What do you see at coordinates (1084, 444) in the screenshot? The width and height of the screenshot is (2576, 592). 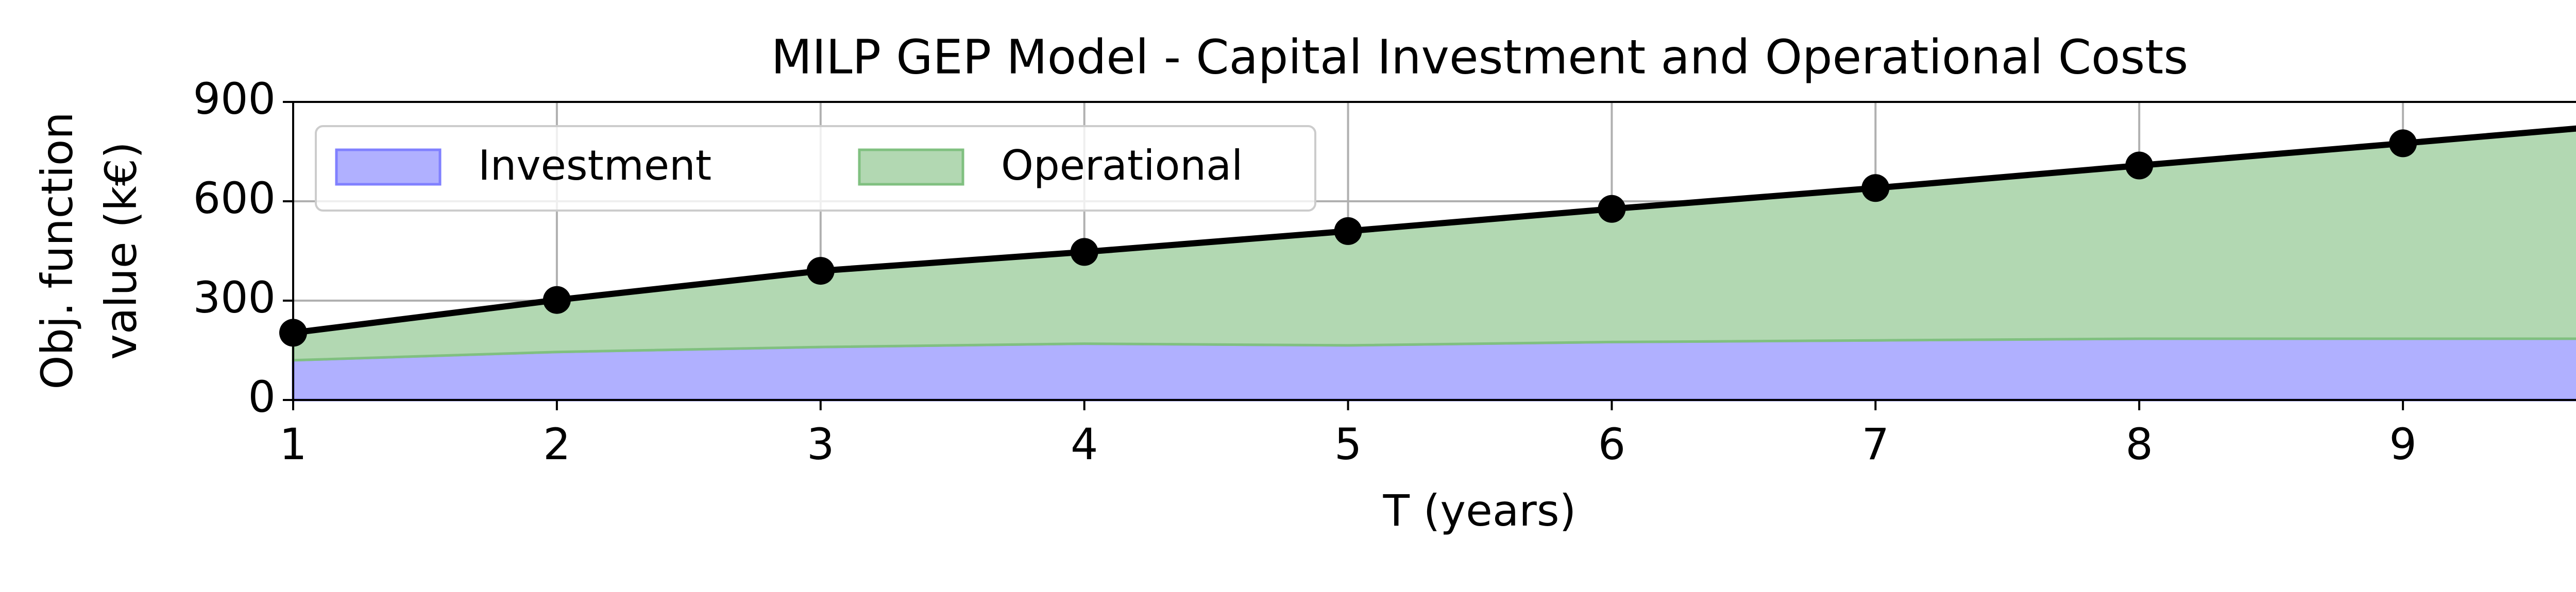 I see `x-tick-label: 4` at bounding box center [1084, 444].